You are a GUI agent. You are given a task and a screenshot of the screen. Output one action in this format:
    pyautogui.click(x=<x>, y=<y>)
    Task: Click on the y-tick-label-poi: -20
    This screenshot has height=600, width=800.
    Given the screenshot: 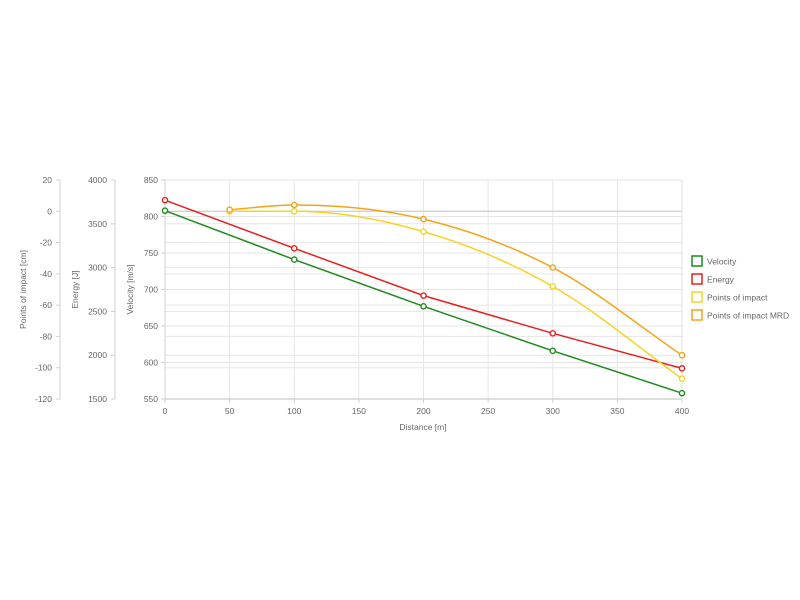 What is the action you would take?
    pyautogui.click(x=46, y=243)
    